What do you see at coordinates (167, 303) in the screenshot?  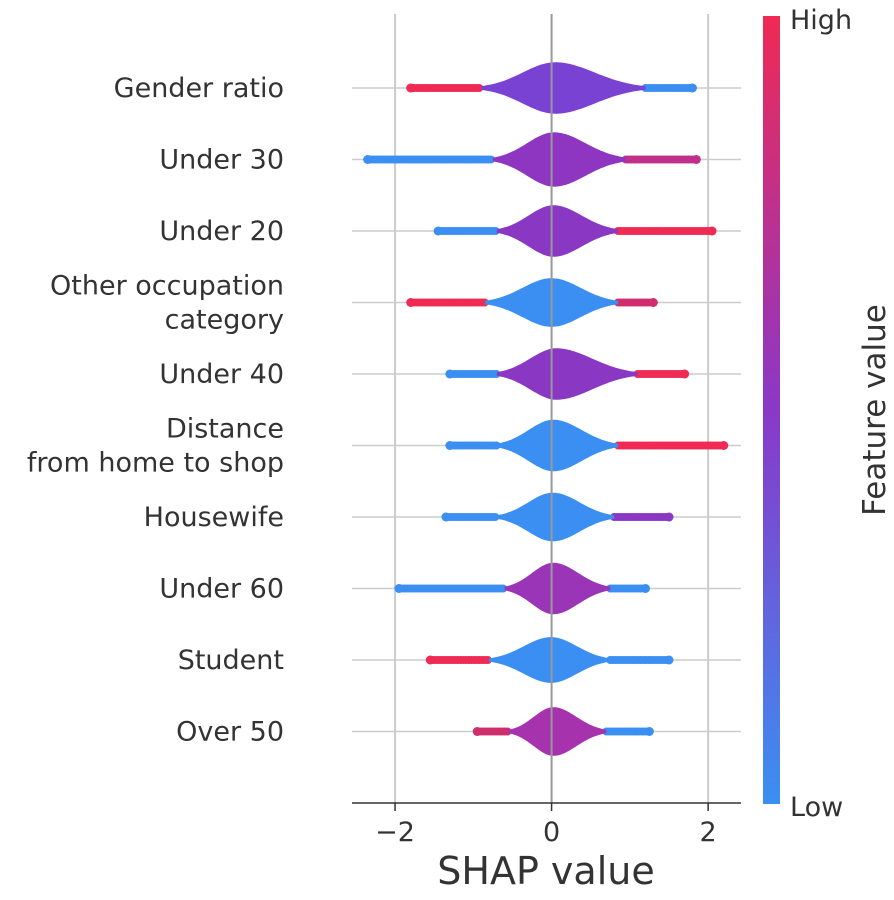 I see `feature-label: Other occupation category` at bounding box center [167, 303].